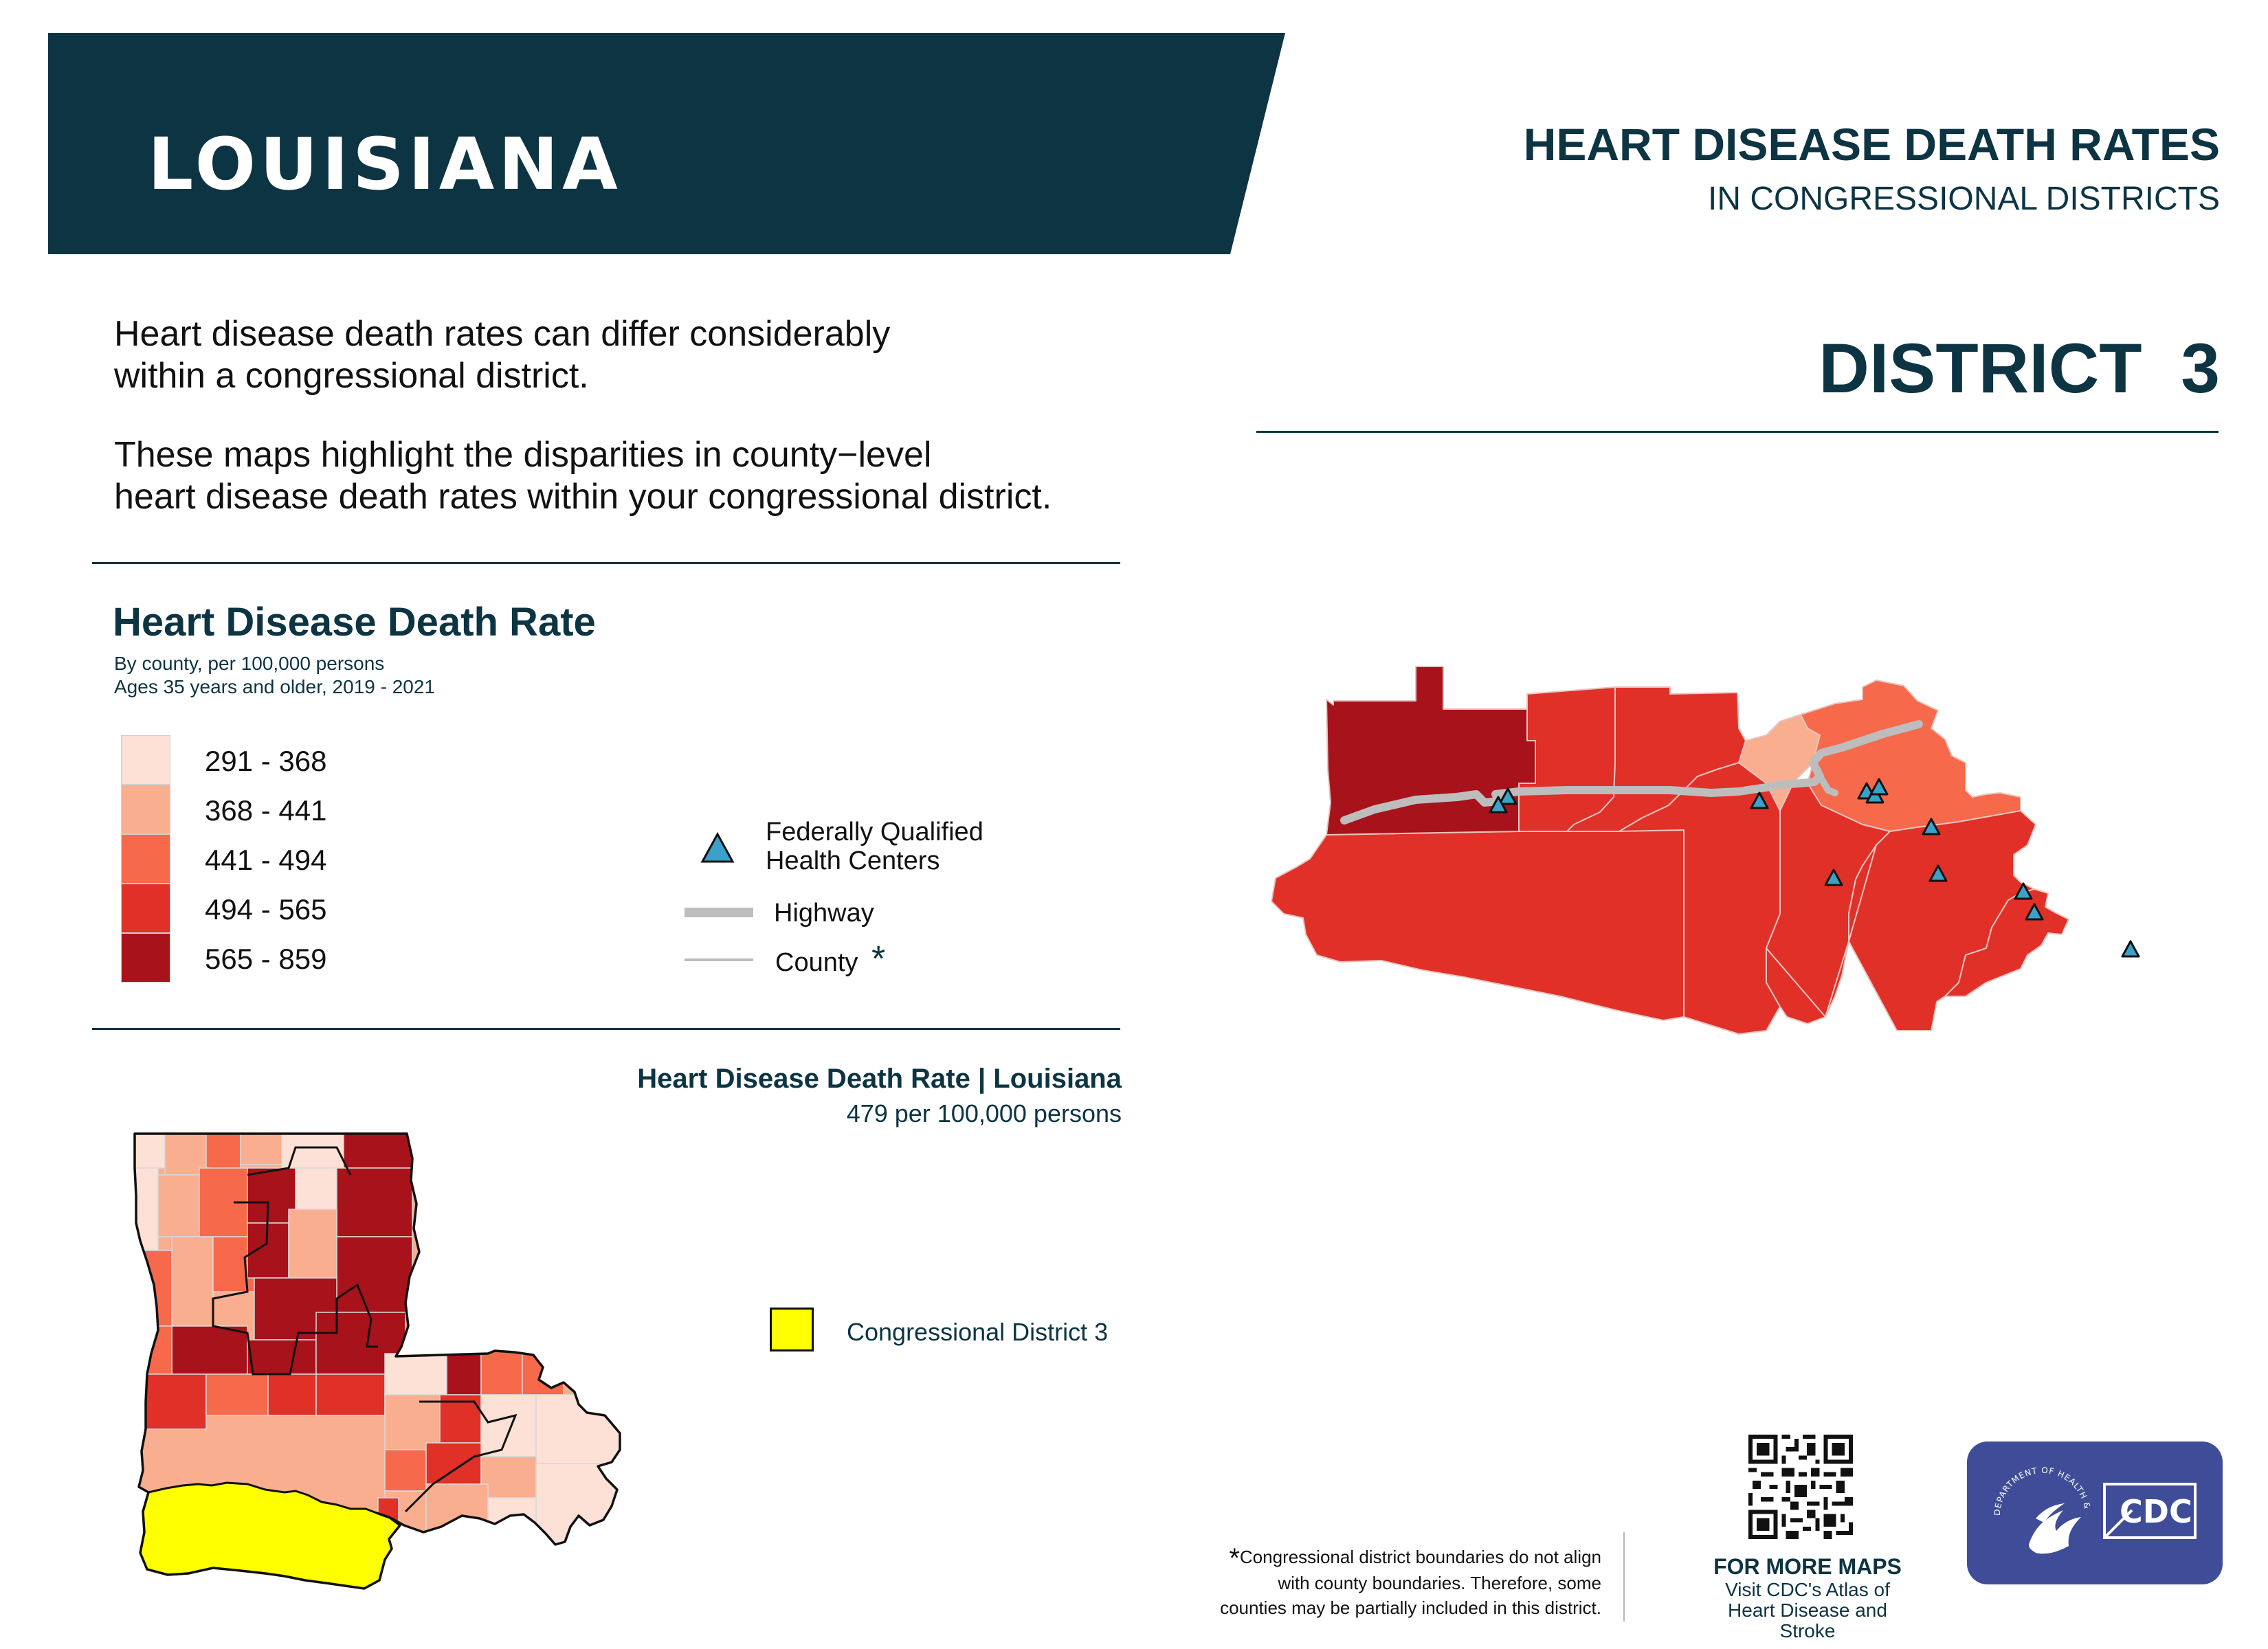 This screenshot has height=1649, width=2268. I want to click on svg-text: CDC, so click(2156, 1511).